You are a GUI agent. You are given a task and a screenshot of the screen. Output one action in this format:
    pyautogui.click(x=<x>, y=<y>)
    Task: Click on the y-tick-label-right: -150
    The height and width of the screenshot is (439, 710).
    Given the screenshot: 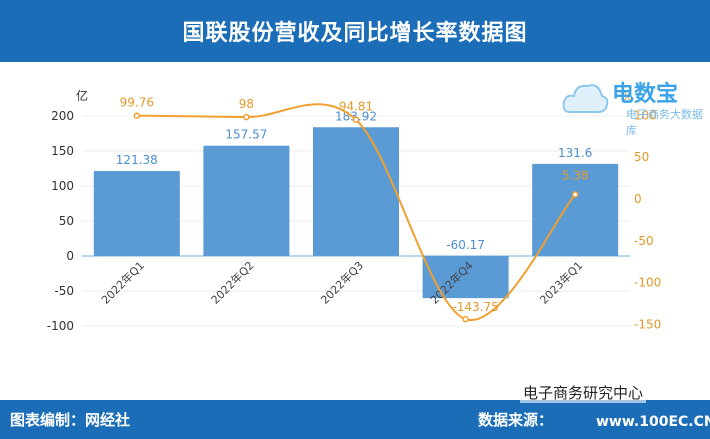 What is the action you would take?
    pyautogui.click(x=647, y=324)
    